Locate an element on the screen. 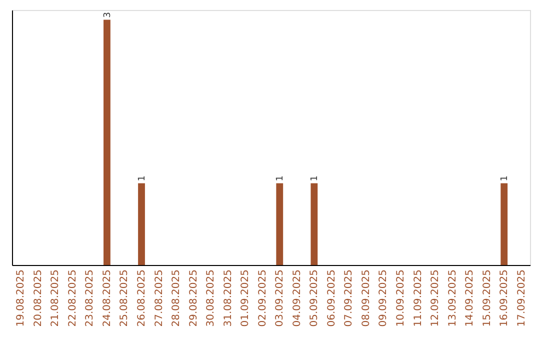 The width and height of the screenshot is (540, 340). x-tick-label: 05.09.2025 is located at coordinates (314, 298).